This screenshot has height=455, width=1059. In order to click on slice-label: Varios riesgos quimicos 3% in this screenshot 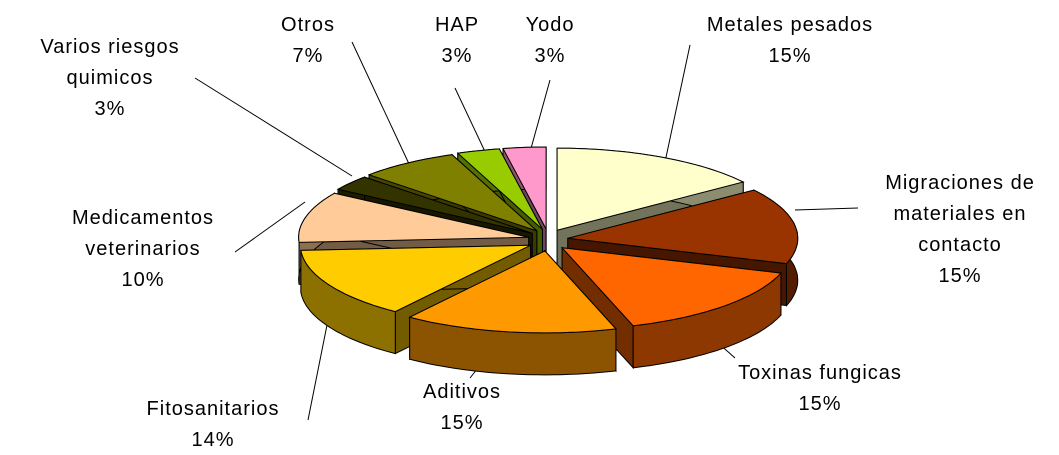, I will do `click(110, 78)`.